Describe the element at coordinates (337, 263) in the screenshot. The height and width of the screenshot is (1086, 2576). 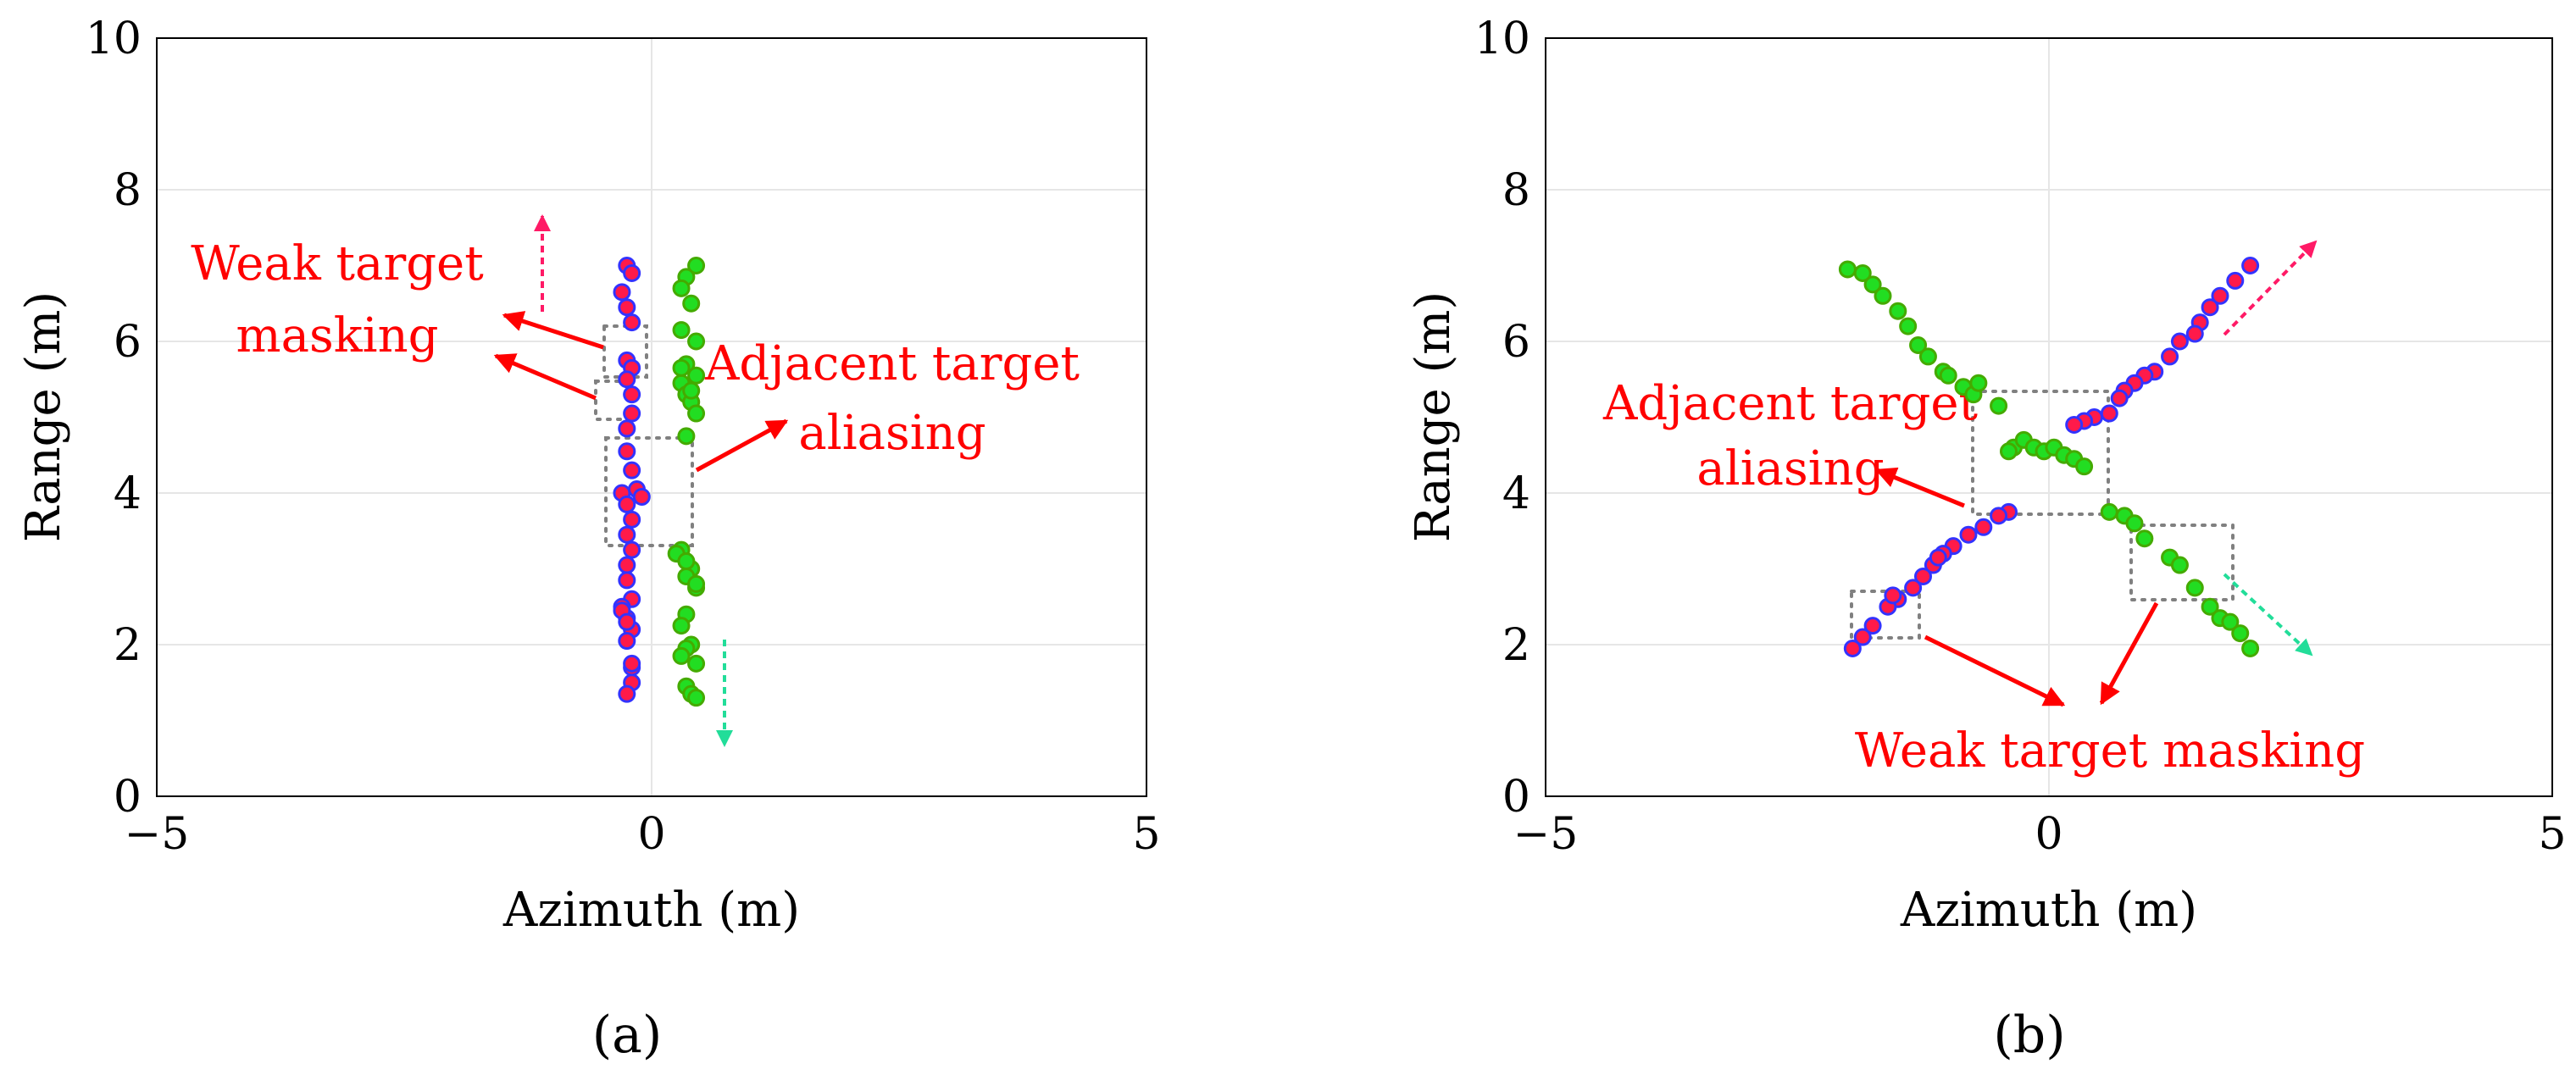
I see `weak-target-masking-label-a-line1: Weak target` at that location.